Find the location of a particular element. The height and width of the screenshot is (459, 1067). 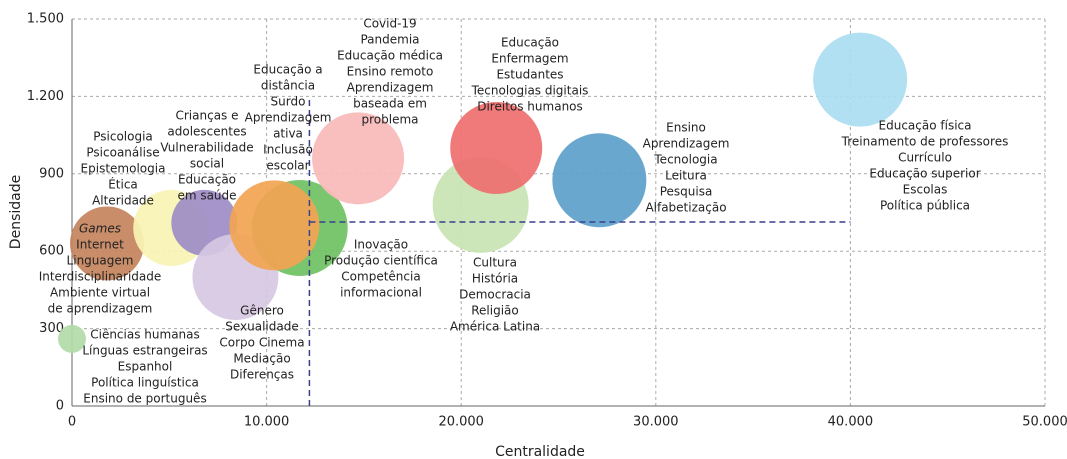

annotation: social is located at coordinates (207, 164).